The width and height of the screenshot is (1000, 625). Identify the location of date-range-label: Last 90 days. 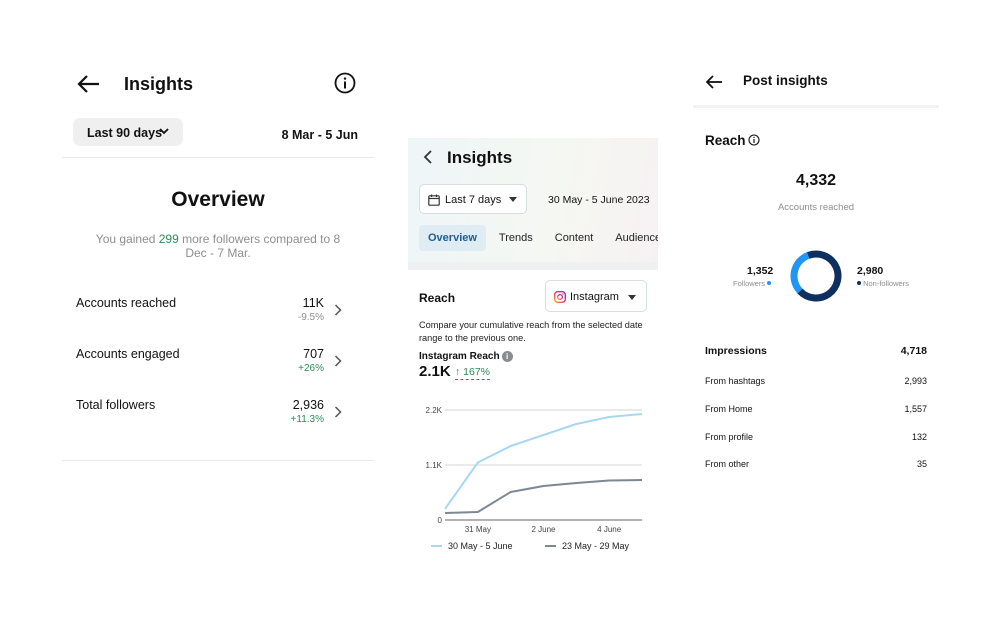
(125, 133).